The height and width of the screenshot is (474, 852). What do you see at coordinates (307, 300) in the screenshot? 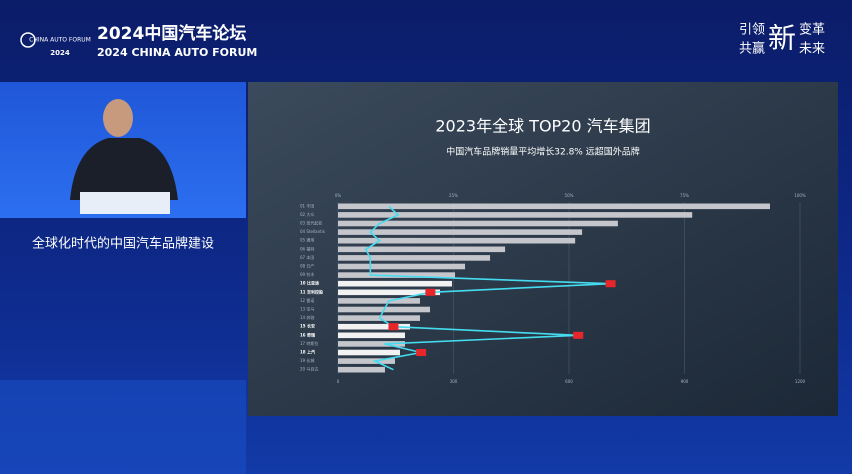
I see `category-label: 12 雷诺` at bounding box center [307, 300].